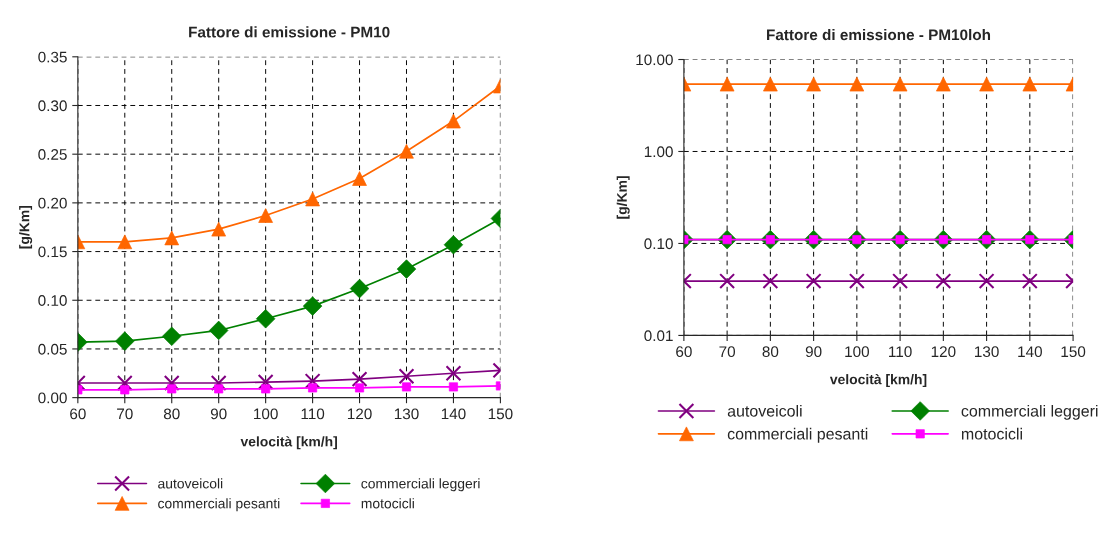  What do you see at coordinates (52, 57) in the screenshot?
I see `y-tick-label: 0.35` at bounding box center [52, 57].